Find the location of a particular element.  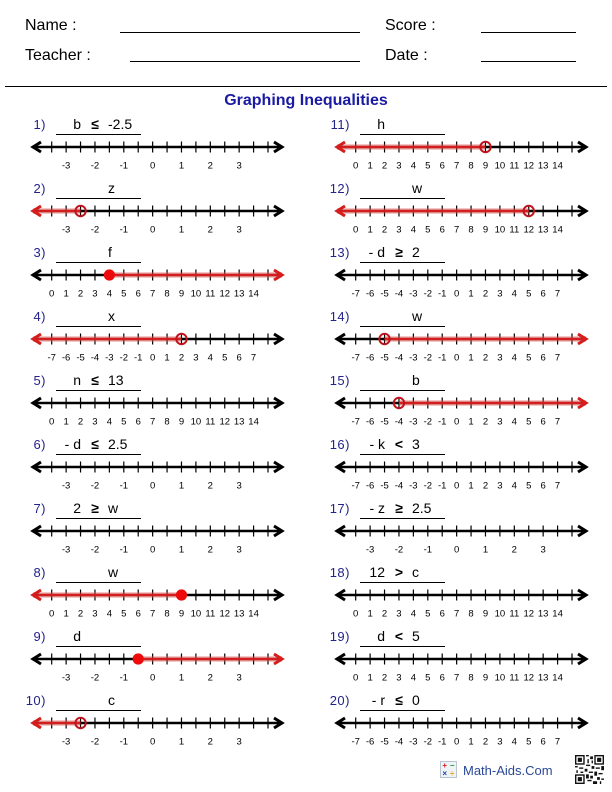

problem-14: 14) w -7 -6 -5 -4 -3 -2 -1 0 1 2 3 4 5 6 7 is located at coordinates (454, 334).